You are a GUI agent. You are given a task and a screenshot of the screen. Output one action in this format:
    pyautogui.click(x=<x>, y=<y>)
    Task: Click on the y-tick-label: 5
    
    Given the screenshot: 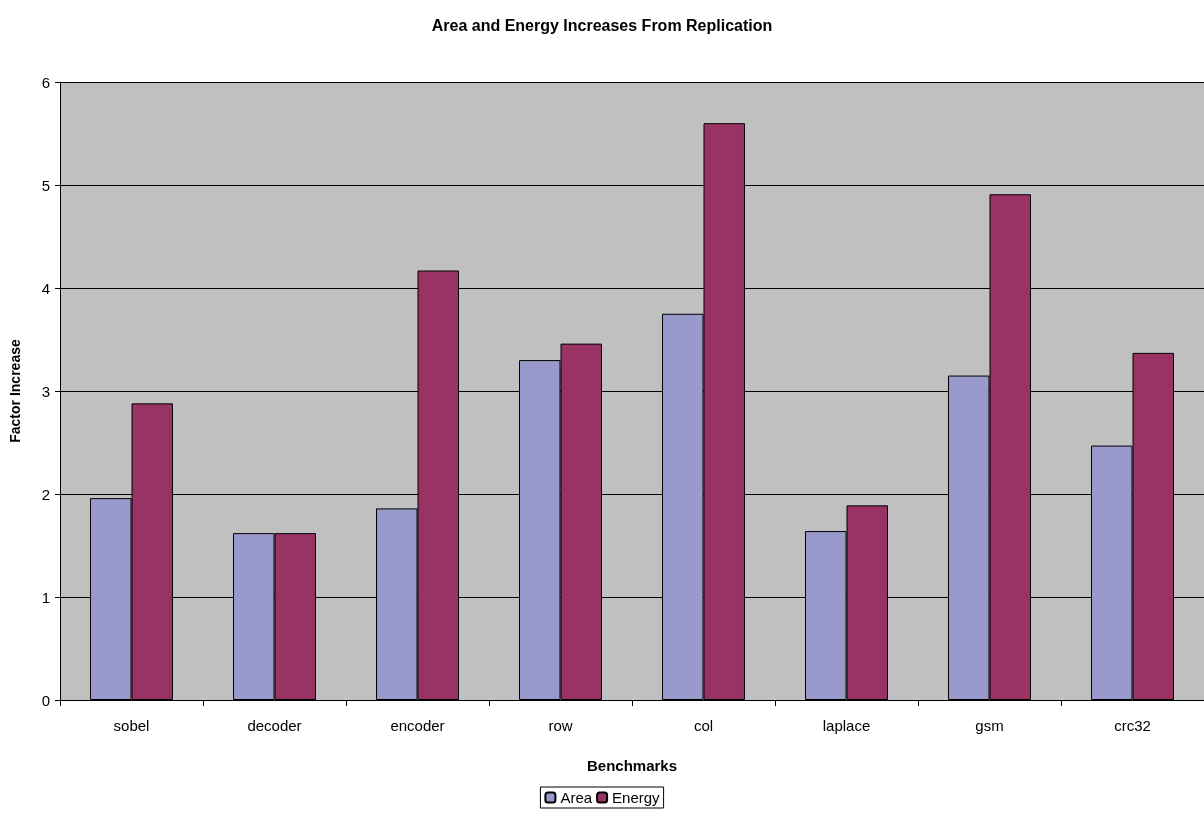 What is the action you would take?
    pyautogui.click(x=45, y=185)
    